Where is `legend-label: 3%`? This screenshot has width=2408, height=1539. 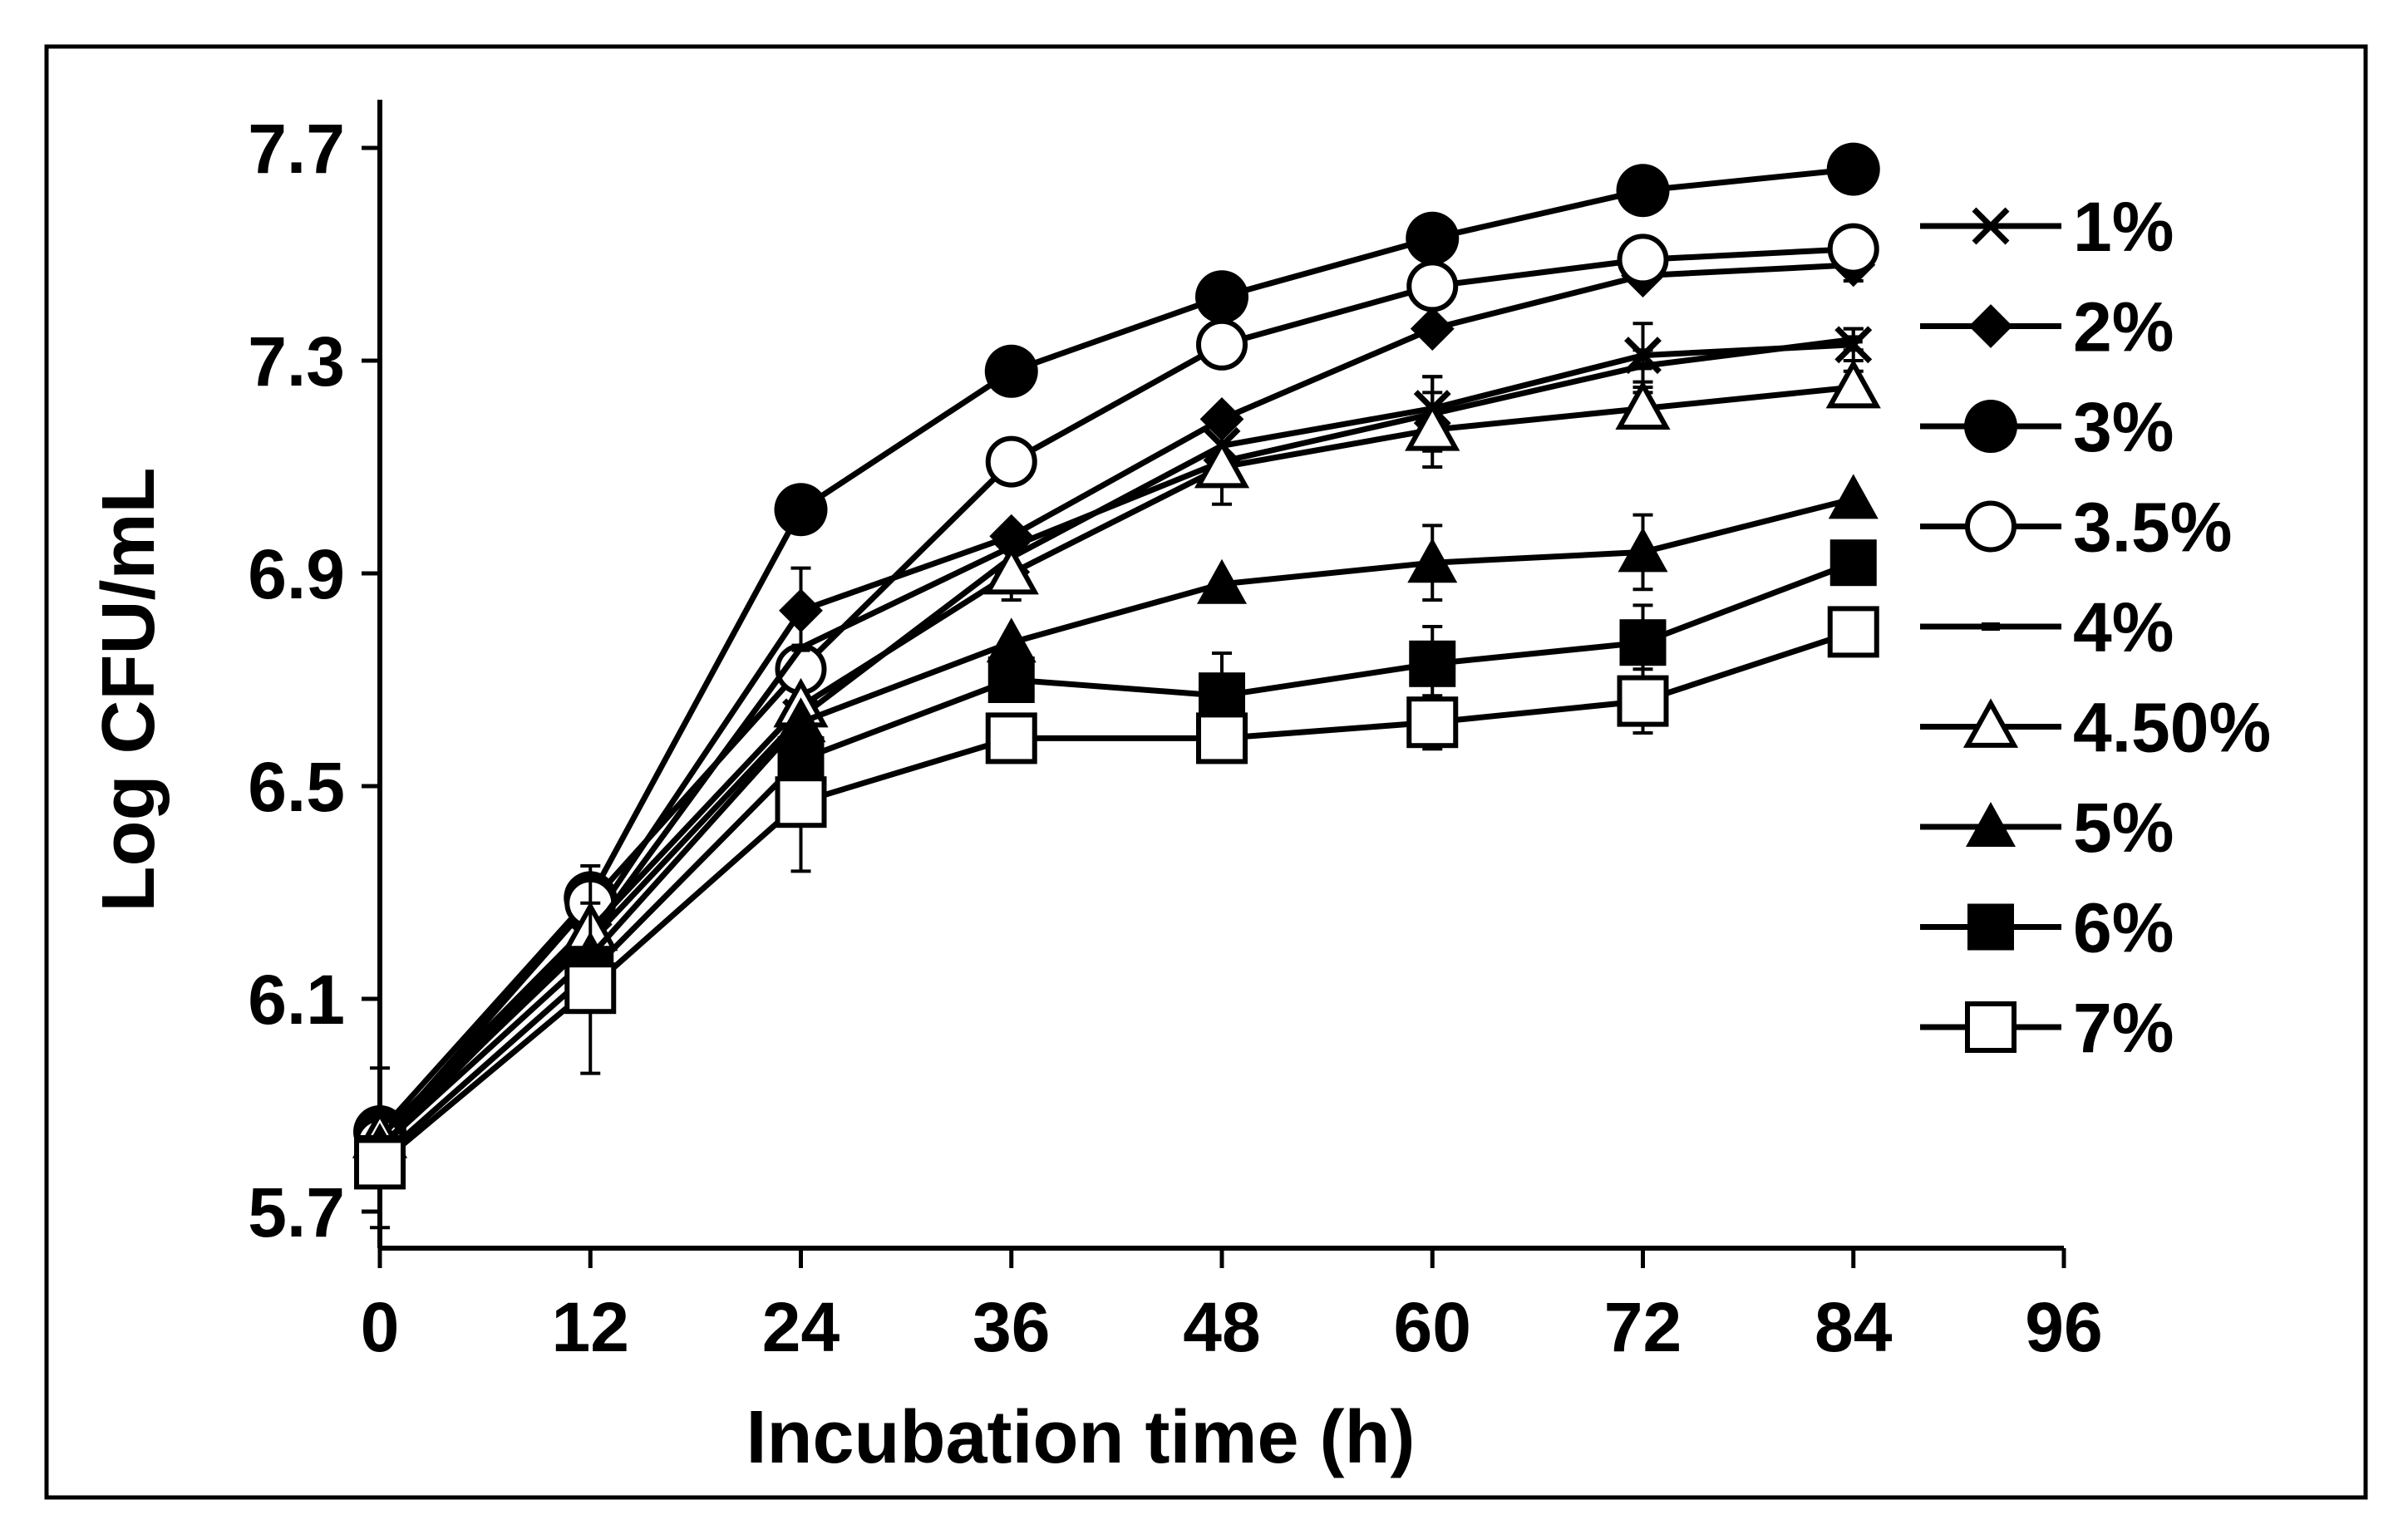 legend-label: 3% is located at coordinates (2123, 427).